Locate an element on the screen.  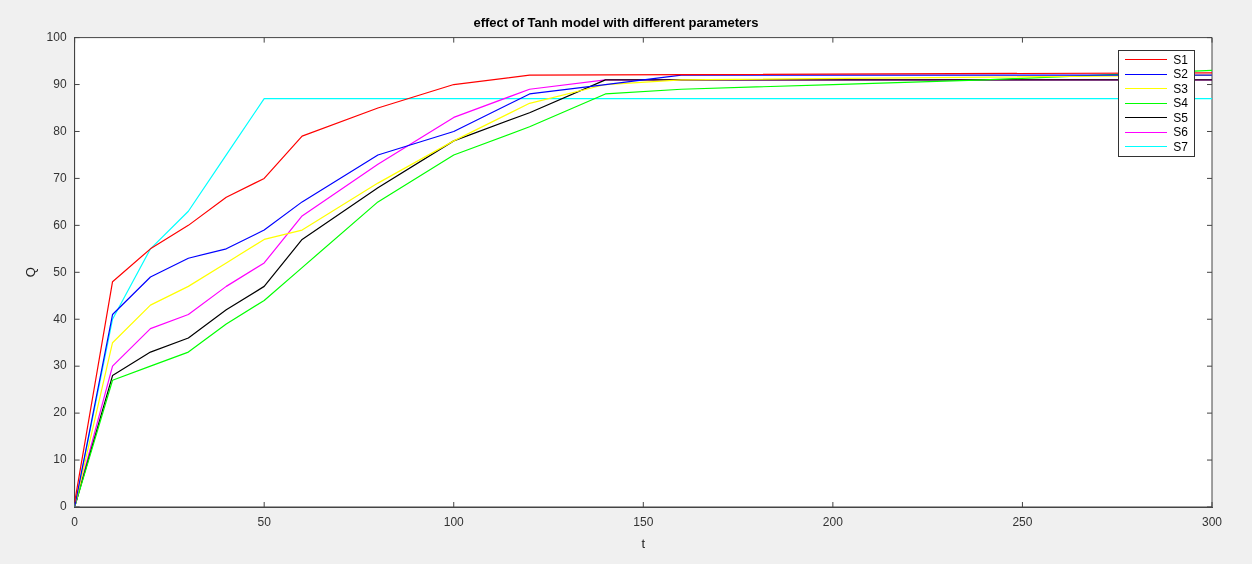
legend-label: S2 is located at coordinates (1180, 74).